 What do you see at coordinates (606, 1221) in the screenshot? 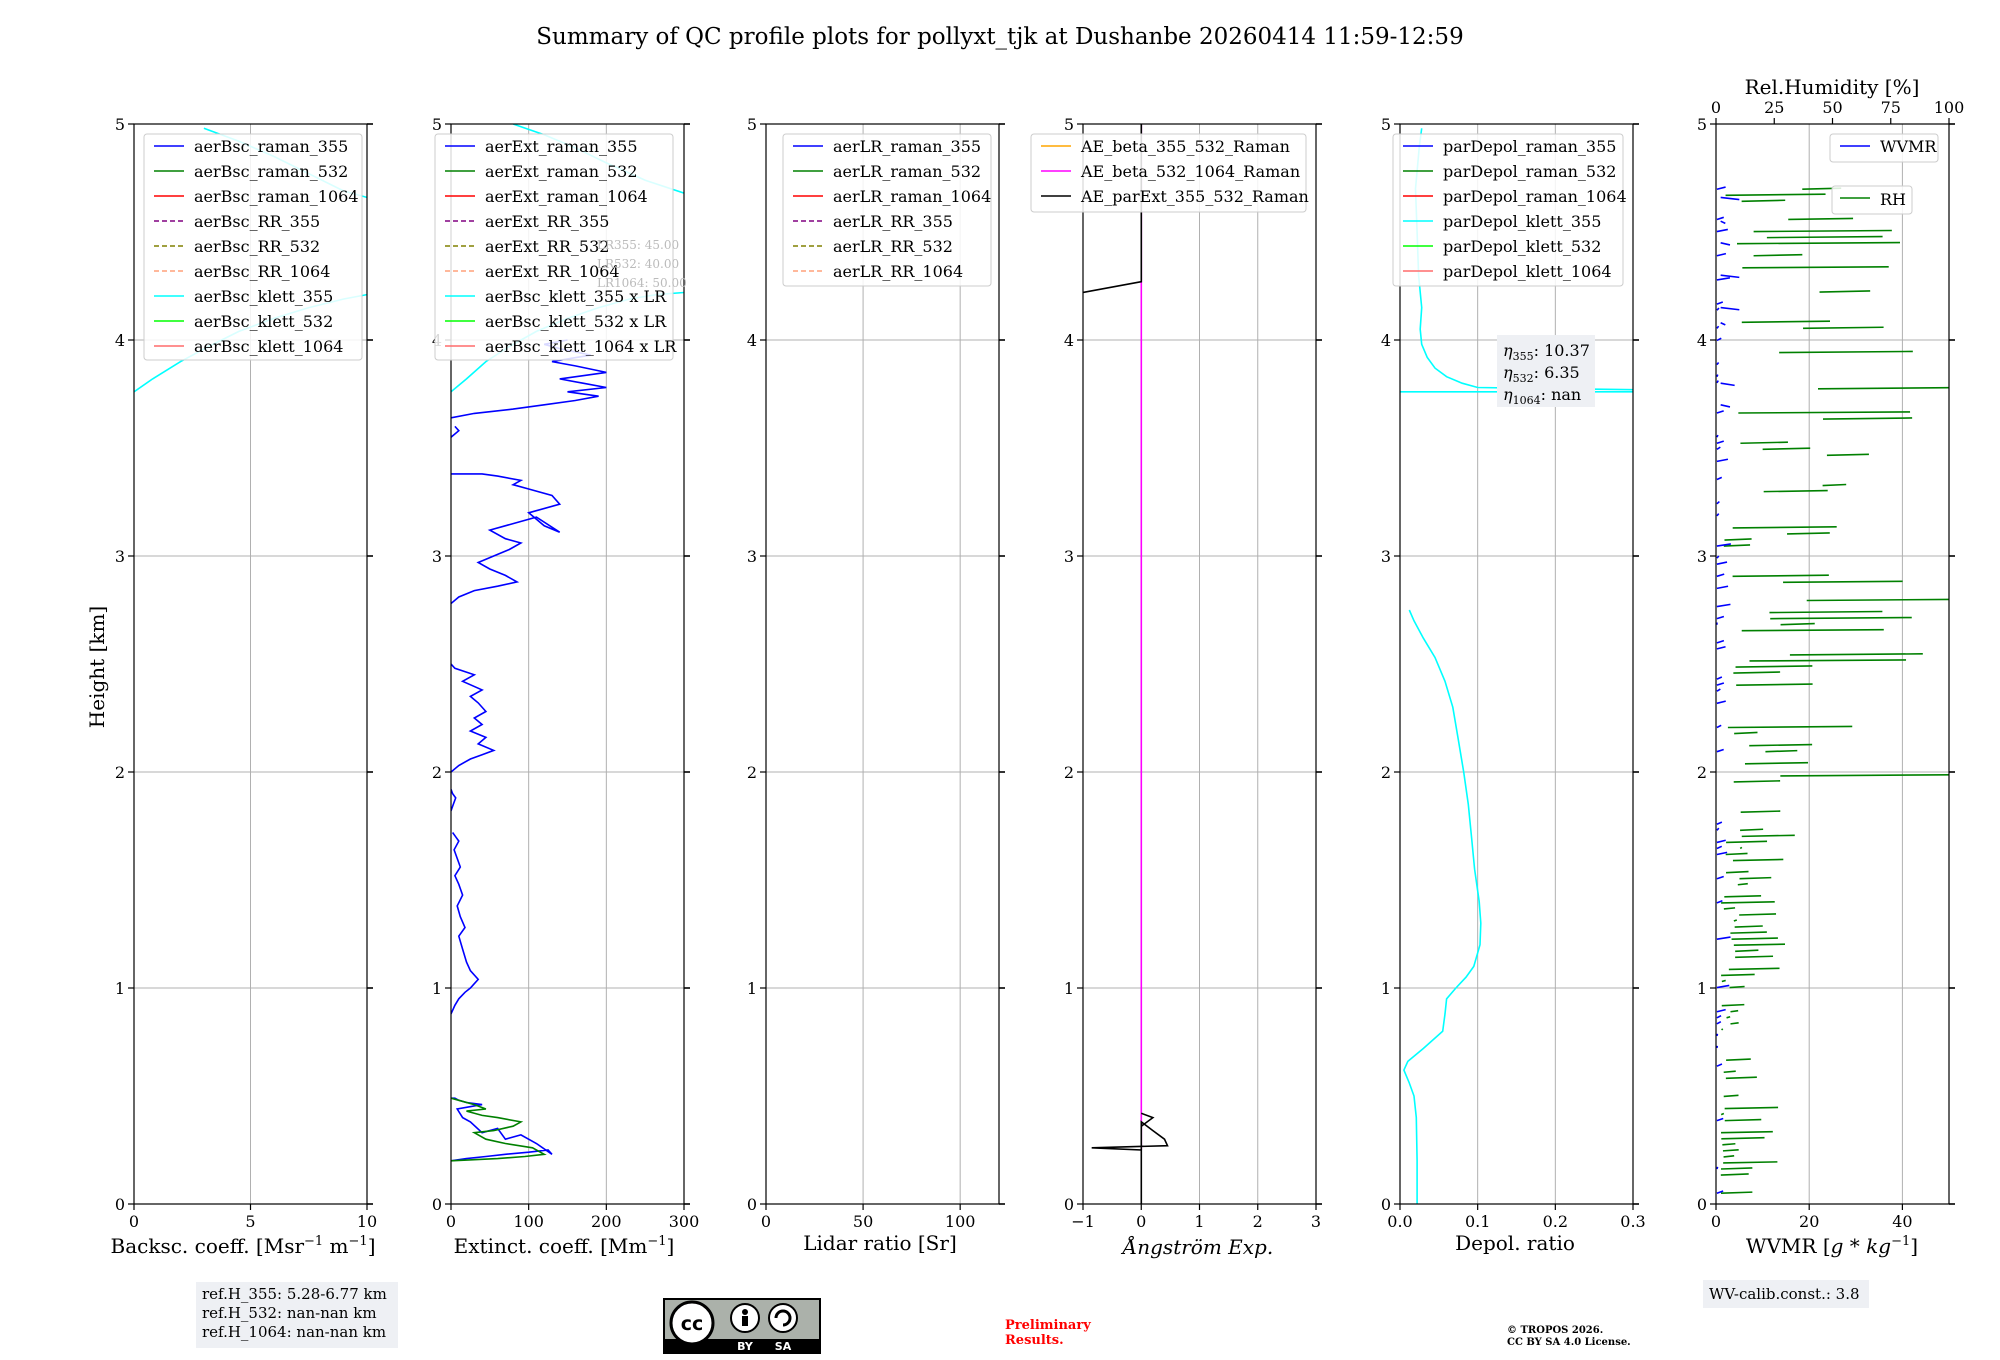
I see `x-tick-label: 200` at bounding box center [606, 1221].